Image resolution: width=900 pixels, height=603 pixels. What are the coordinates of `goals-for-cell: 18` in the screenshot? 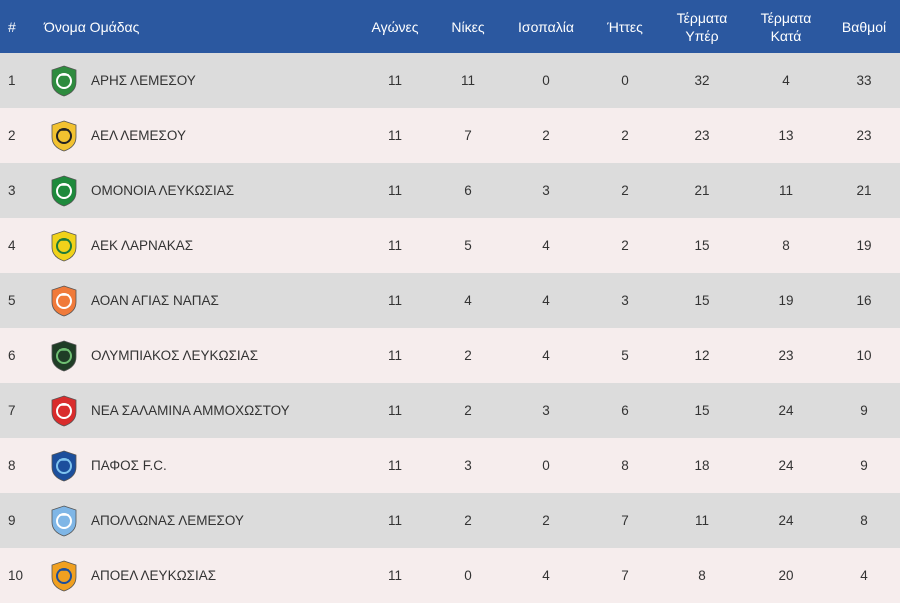 It's located at (702, 465).